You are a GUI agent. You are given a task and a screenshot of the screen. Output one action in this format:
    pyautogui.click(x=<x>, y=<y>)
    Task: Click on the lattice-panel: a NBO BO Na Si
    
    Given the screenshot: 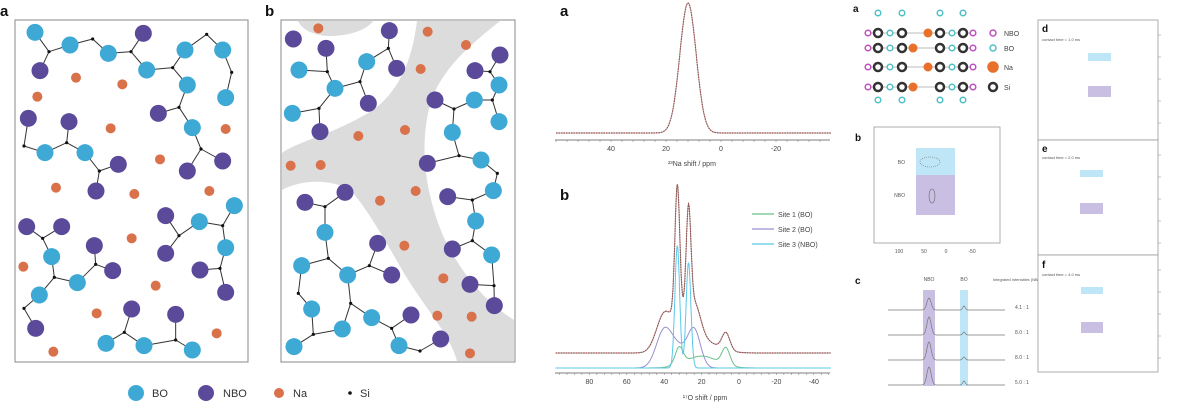 What is the action you would take?
    pyautogui.click(x=936, y=54)
    